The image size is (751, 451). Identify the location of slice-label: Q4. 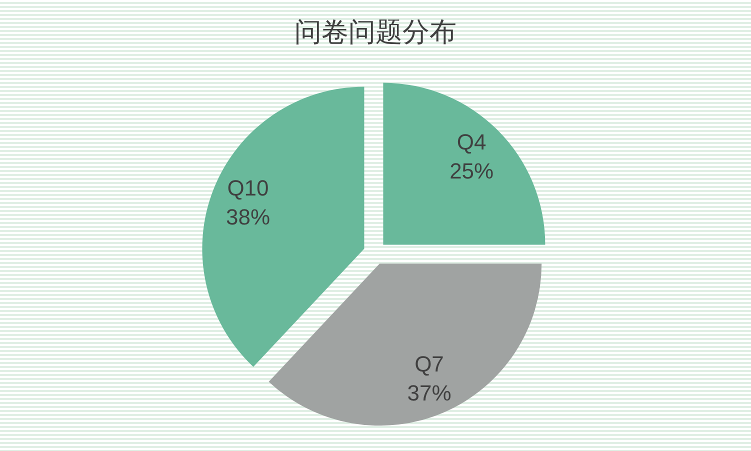
(471, 141).